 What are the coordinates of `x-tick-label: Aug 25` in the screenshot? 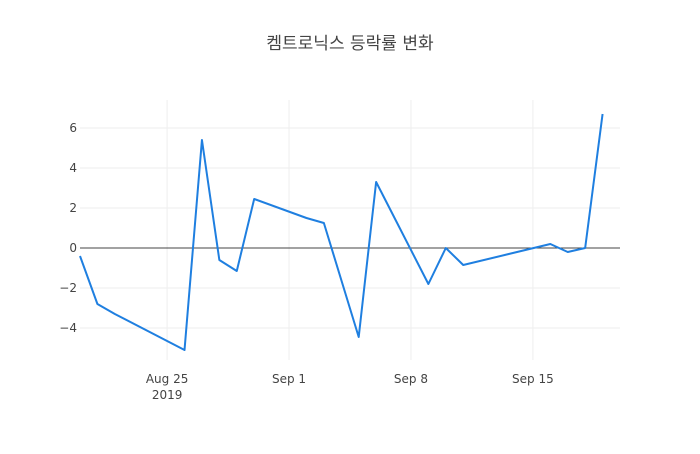 It's located at (167, 379).